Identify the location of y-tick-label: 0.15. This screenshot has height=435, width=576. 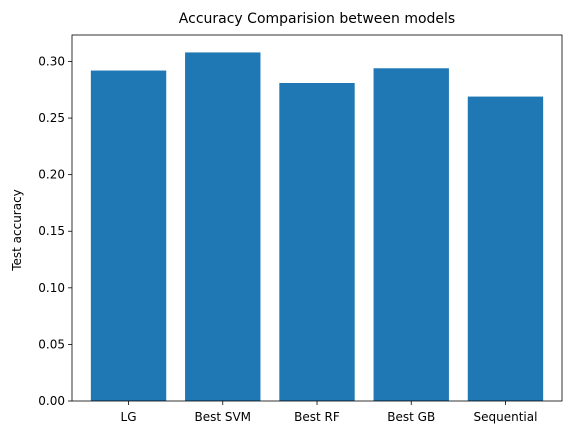
(51, 231).